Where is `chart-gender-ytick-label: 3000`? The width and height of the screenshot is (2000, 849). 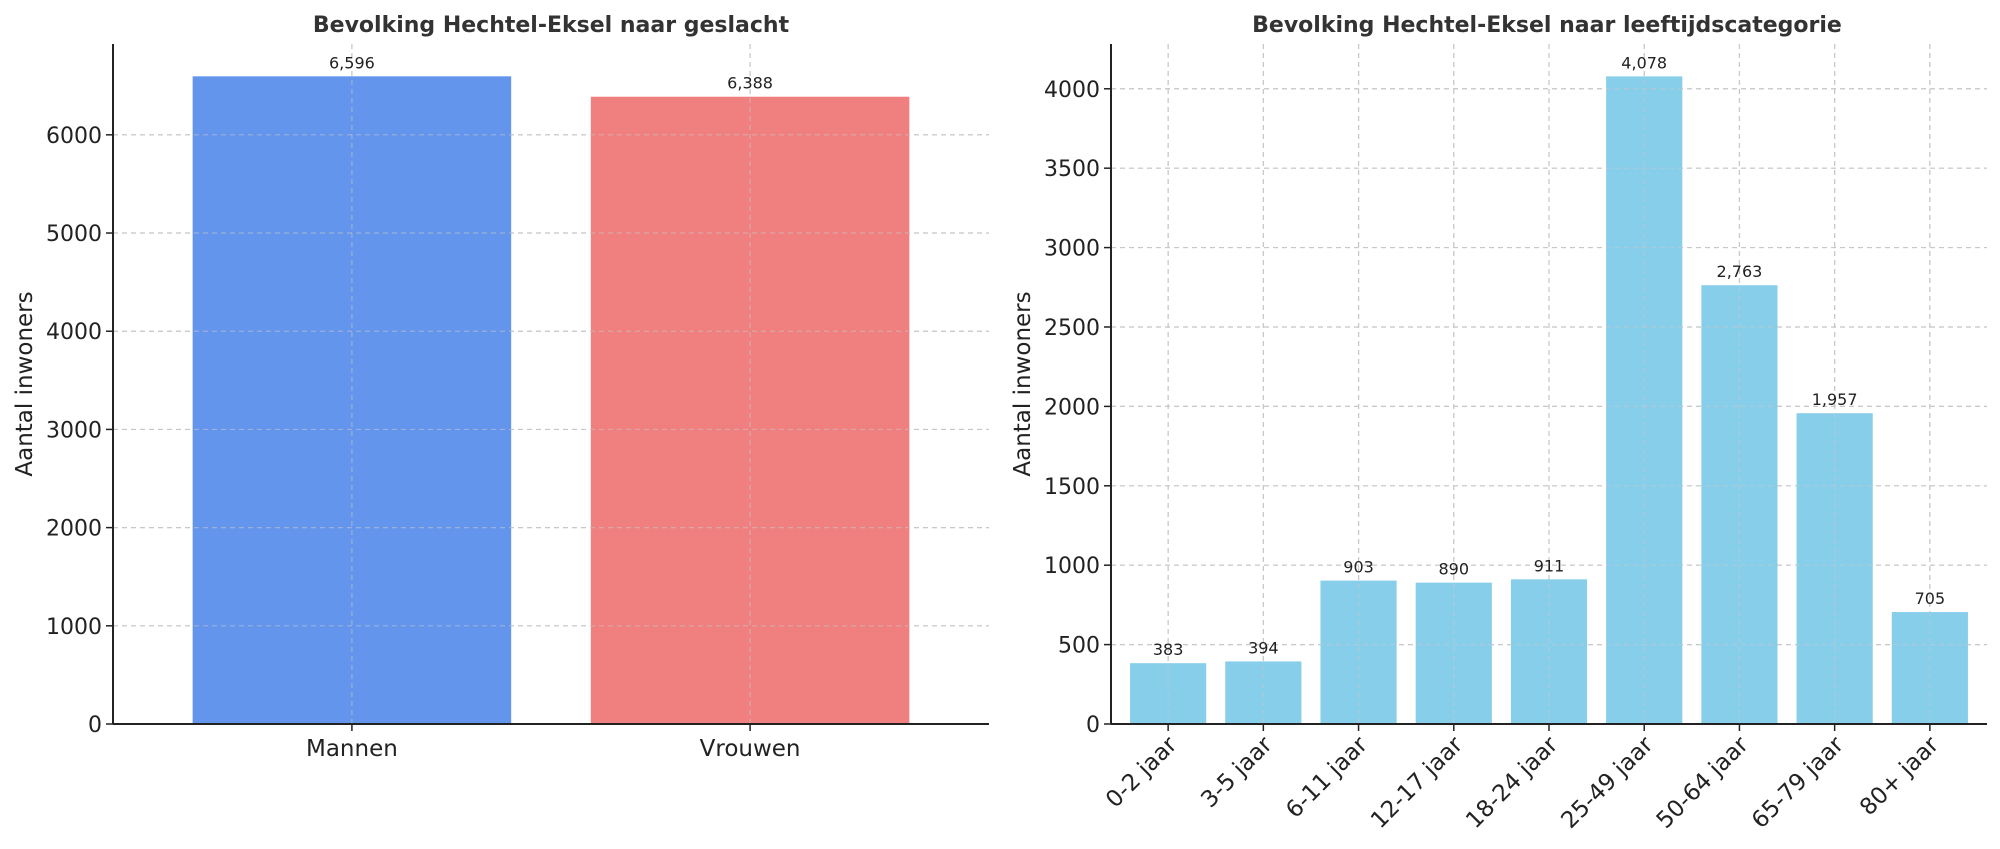
chart-gender-ytick-label: 3000 is located at coordinates (74, 430).